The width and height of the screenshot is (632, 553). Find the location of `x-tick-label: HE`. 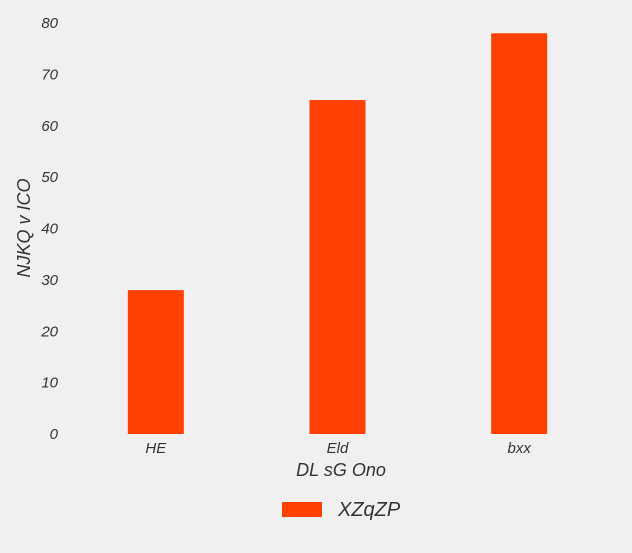

x-tick-label: HE is located at coordinates (156, 448).